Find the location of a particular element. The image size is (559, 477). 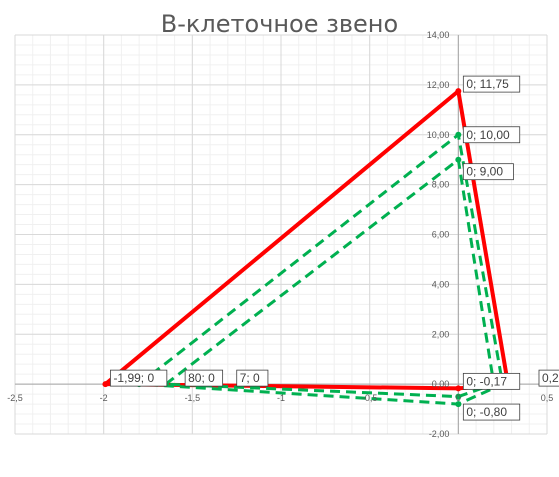

data-label: -1,99; 0 is located at coordinates (133, 378).